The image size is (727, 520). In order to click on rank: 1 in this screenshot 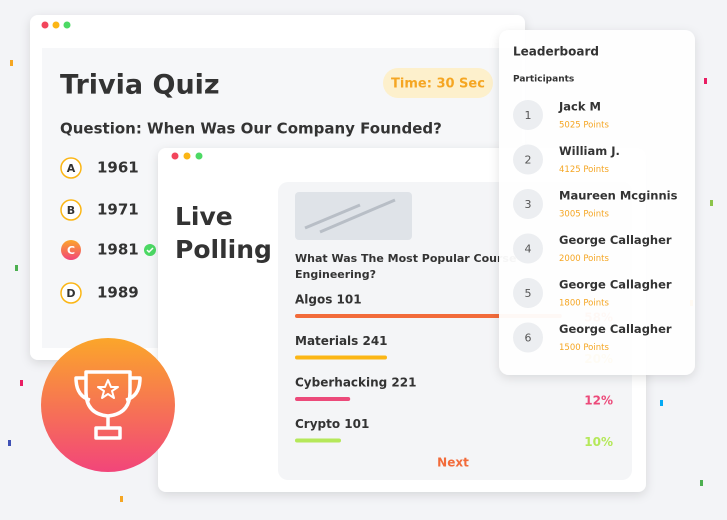, I will do `click(528, 115)`.